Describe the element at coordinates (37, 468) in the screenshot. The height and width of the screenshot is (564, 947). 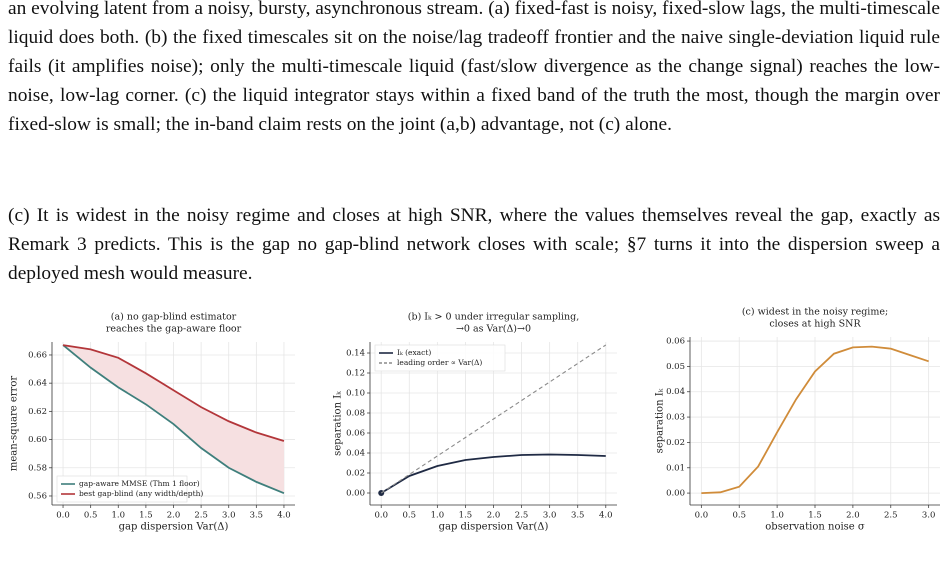
I see `y-tick-label: 0.58` at that location.